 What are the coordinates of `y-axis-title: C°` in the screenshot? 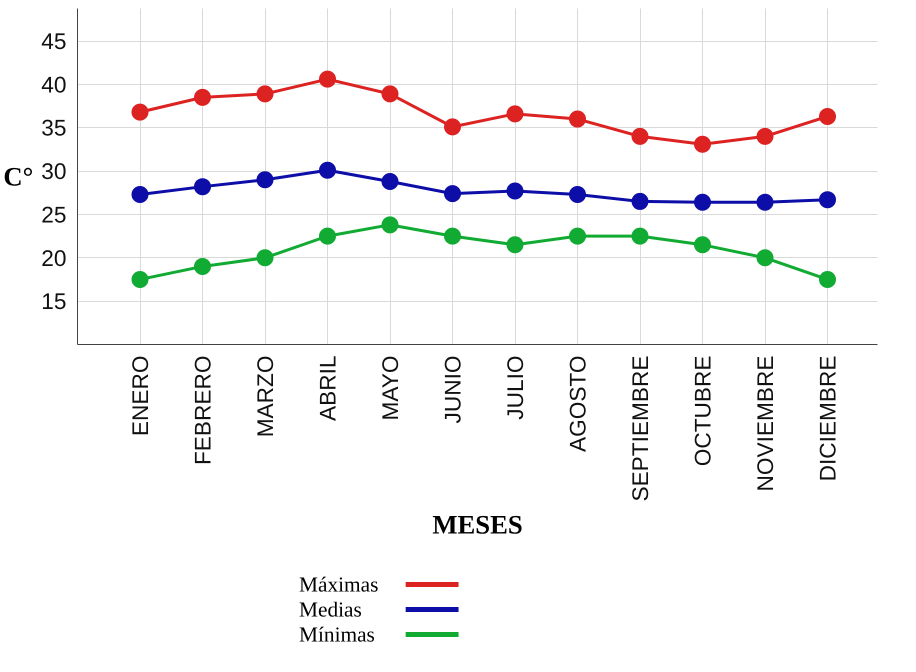 It's located at (18, 177).